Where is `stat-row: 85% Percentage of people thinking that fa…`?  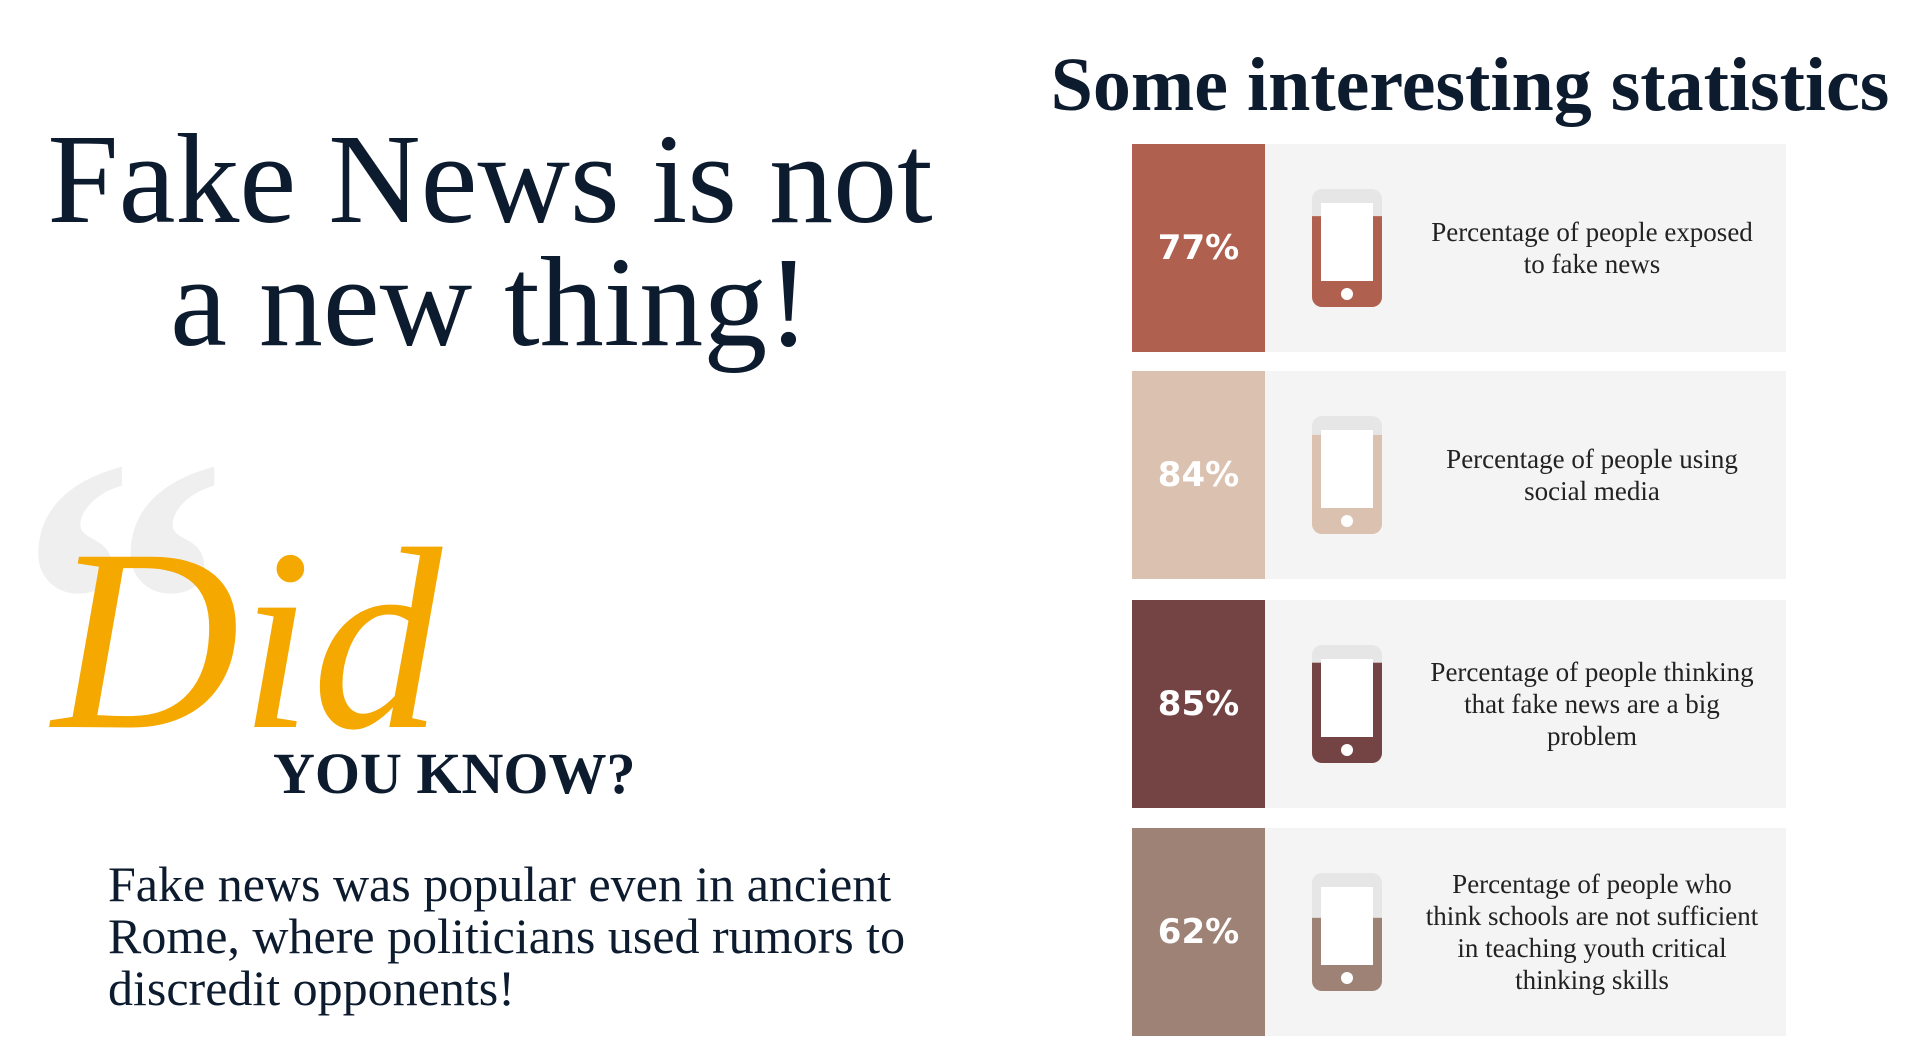 stat-row: 85% Percentage of people thinking that fa… is located at coordinates (1459, 704).